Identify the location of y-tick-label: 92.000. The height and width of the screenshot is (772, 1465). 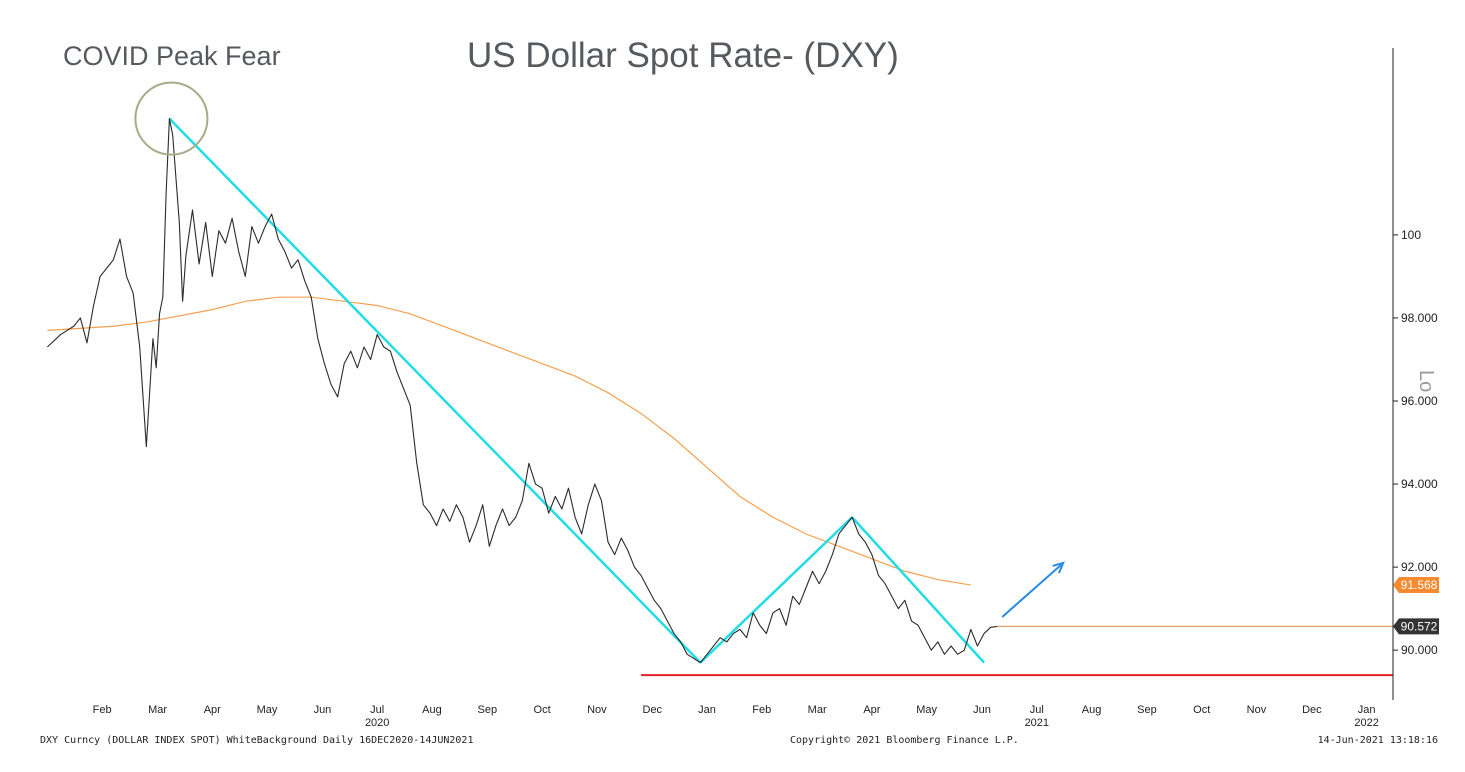
(1419, 567).